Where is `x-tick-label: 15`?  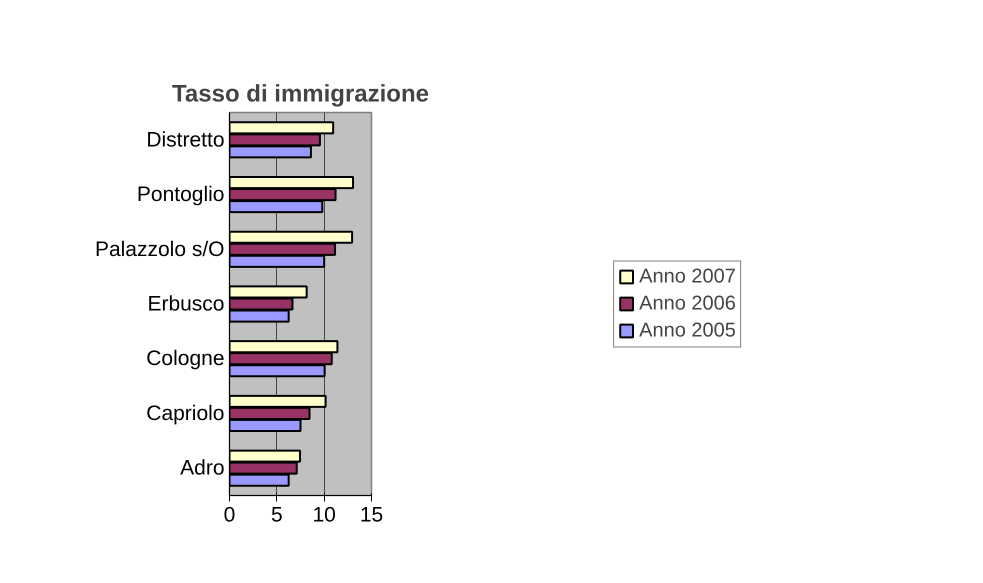 x-tick-label: 15 is located at coordinates (372, 515).